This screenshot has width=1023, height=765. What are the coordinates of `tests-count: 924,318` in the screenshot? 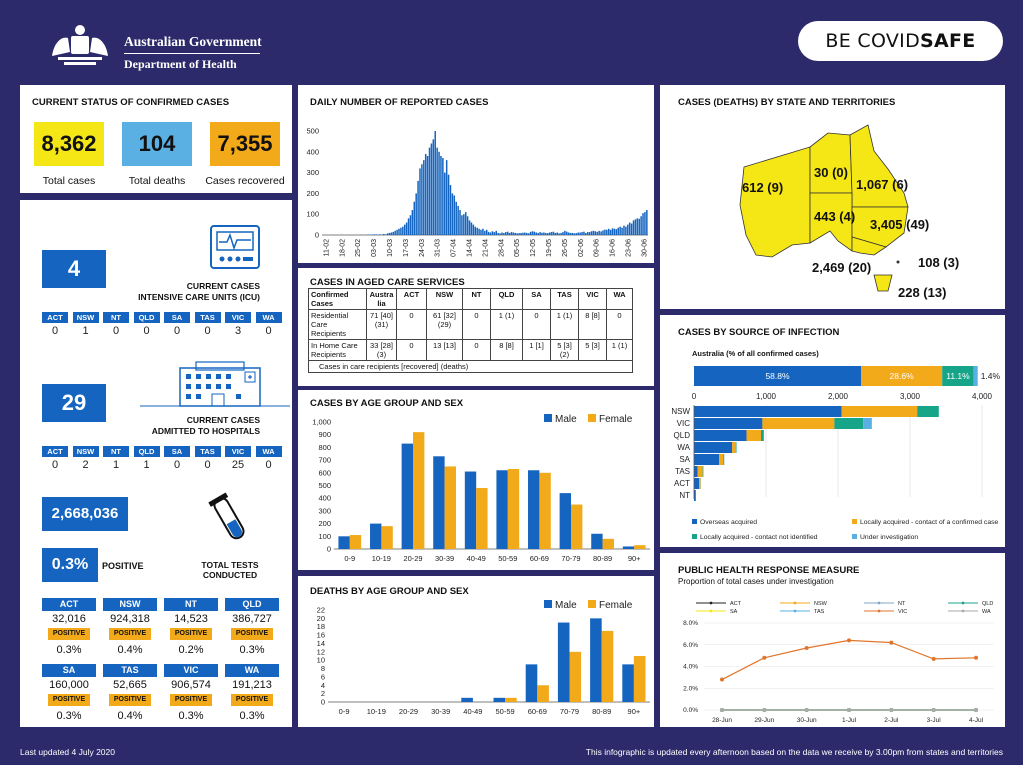 It's located at (130, 619).